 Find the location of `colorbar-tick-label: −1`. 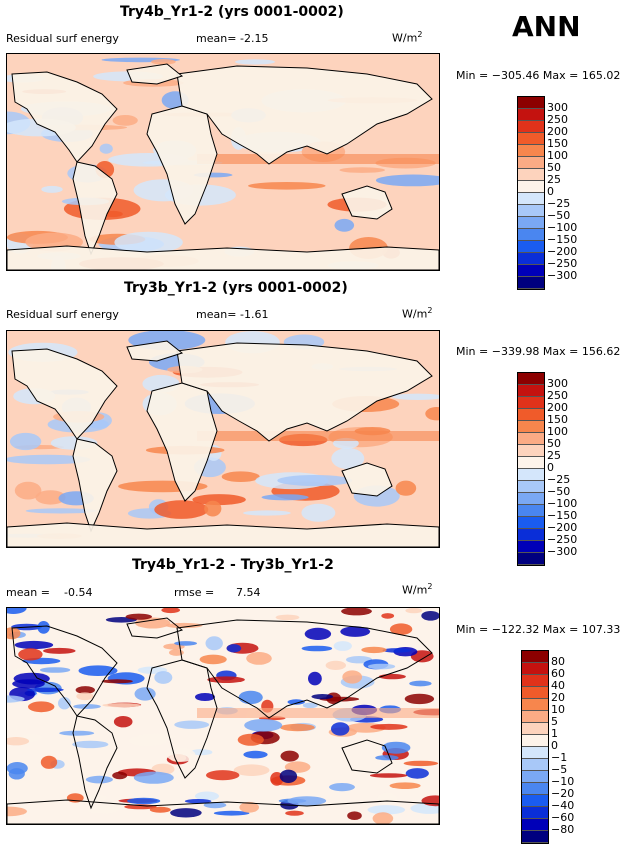

colorbar-tick-label: −1 is located at coordinates (559, 757).